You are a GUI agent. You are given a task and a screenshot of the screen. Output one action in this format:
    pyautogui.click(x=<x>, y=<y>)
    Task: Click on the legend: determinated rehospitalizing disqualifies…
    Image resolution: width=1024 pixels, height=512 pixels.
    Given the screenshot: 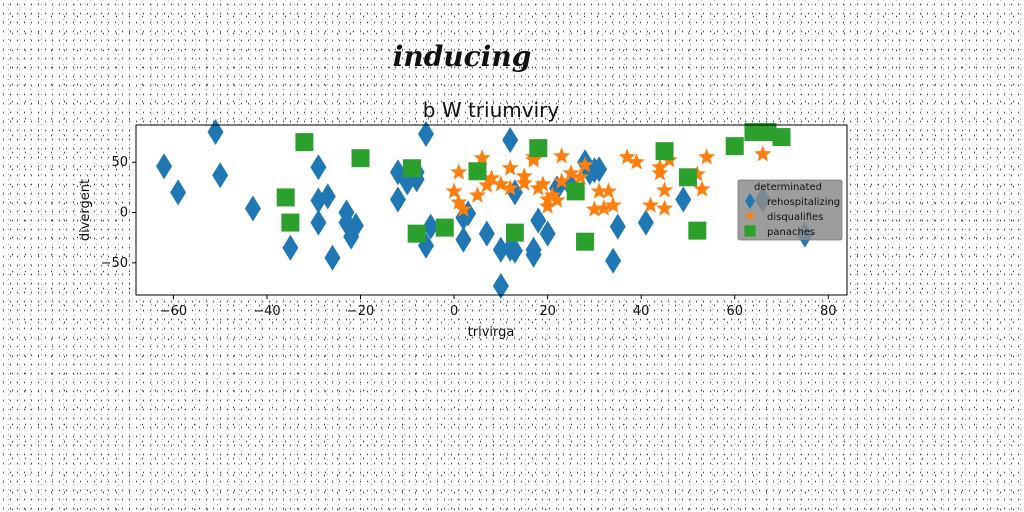 What is the action you would take?
    pyautogui.click(x=790, y=210)
    